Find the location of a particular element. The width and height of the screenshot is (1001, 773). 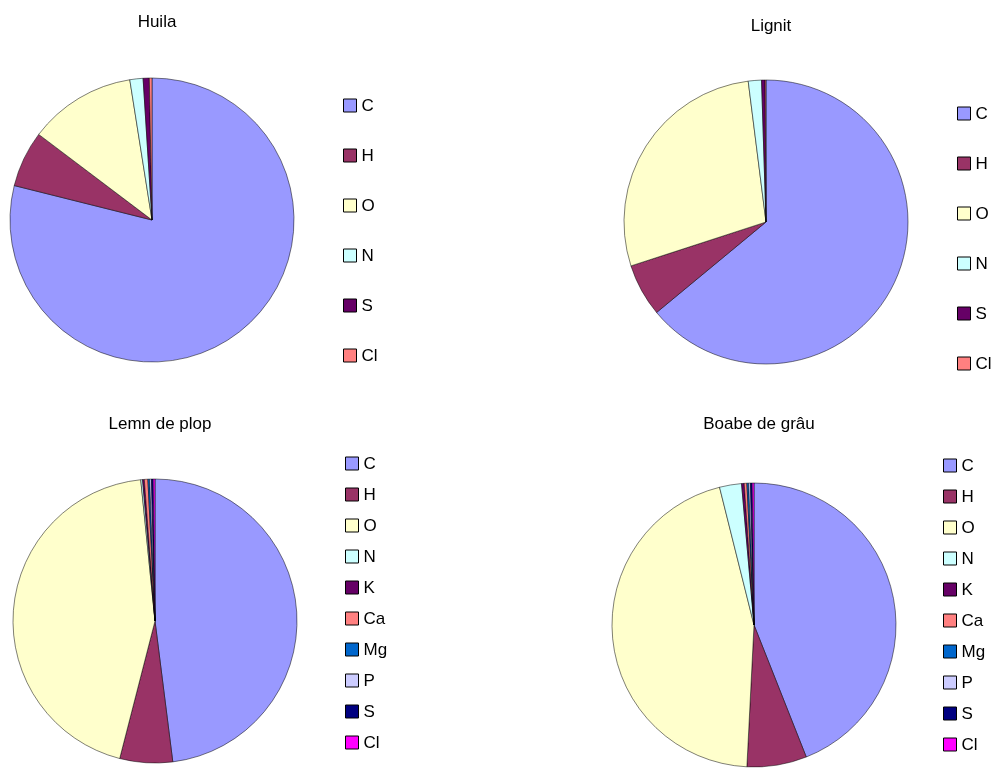

chart-title: Lemn de plop is located at coordinates (160, 423).